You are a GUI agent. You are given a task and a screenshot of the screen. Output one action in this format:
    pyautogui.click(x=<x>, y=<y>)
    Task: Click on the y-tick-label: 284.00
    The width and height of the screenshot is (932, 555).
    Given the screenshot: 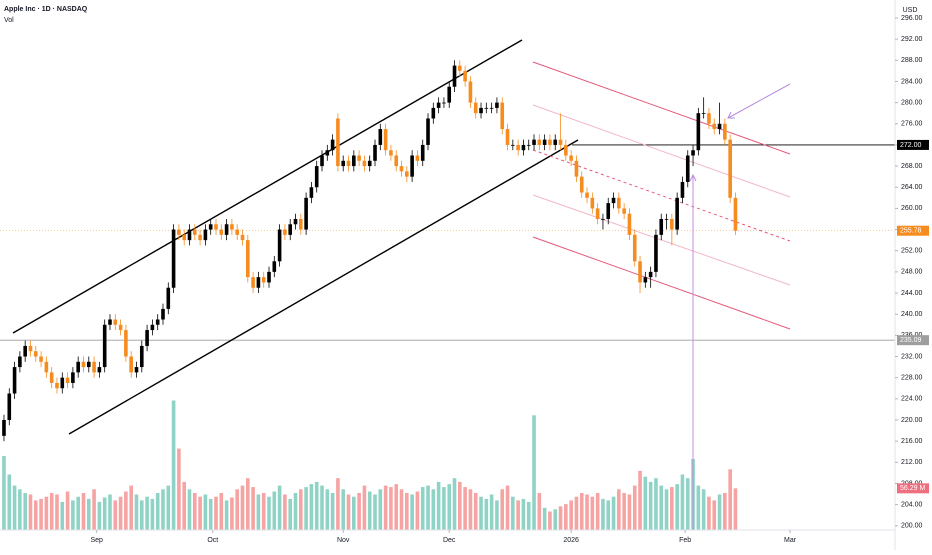 What is the action you would take?
    pyautogui.click(x=912, y=81)
    